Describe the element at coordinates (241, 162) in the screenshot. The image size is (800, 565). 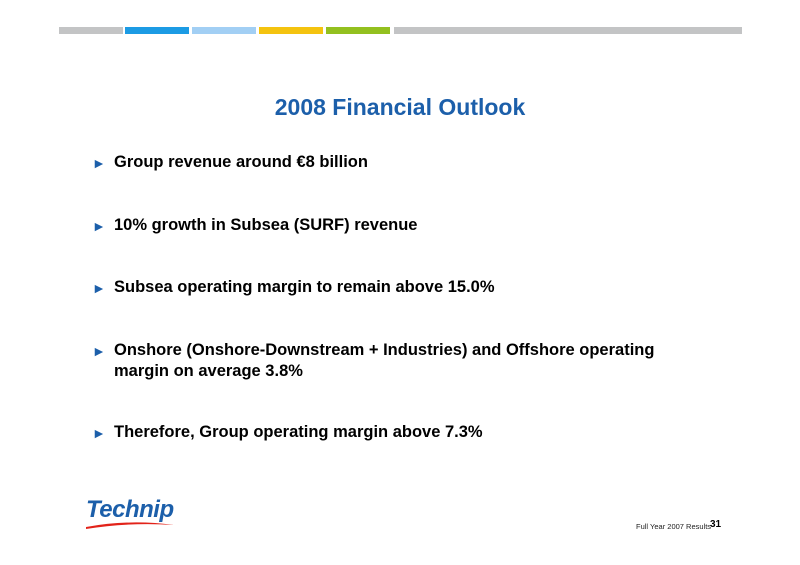
I see `bullet-text: Group revenue around €8 billion` at that location.